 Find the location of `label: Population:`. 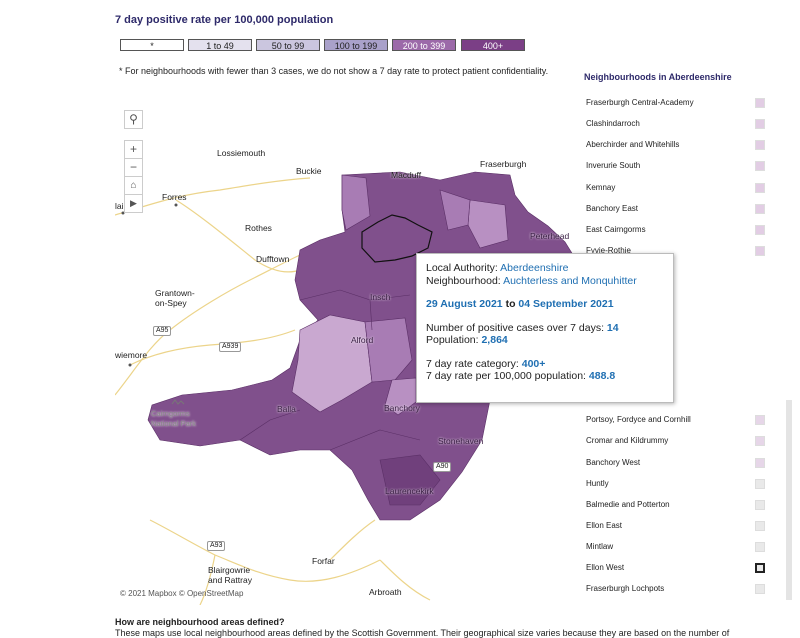

label: Population: is located at coordinates (452, 340).